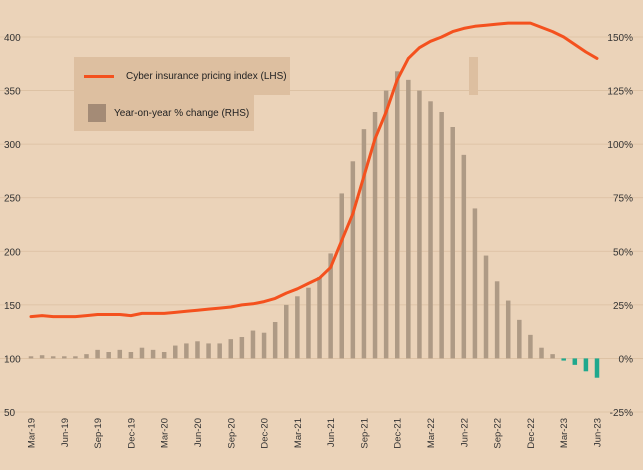 This screenshot has height=470, width=643. Describe the element at coordinates (12, 252) in the screenshot. I see `left-tick-label: 200` at that location.